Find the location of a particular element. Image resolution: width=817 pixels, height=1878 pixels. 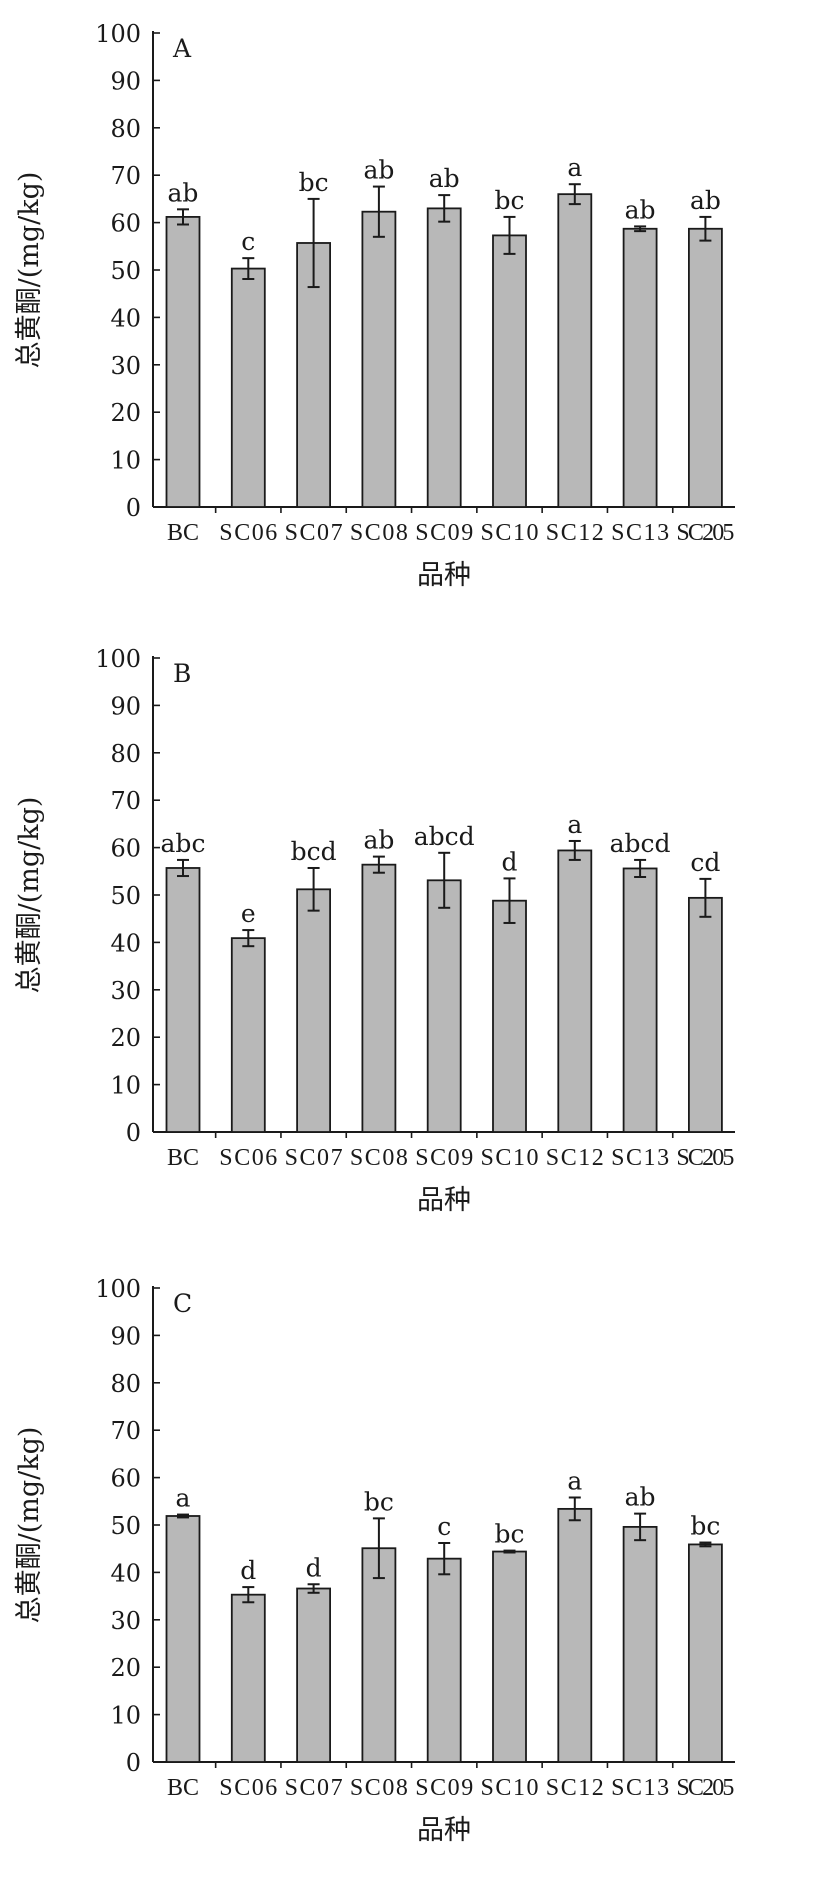

panel-c-y-tick-label: 80 is located at coordinates (125, 1384).